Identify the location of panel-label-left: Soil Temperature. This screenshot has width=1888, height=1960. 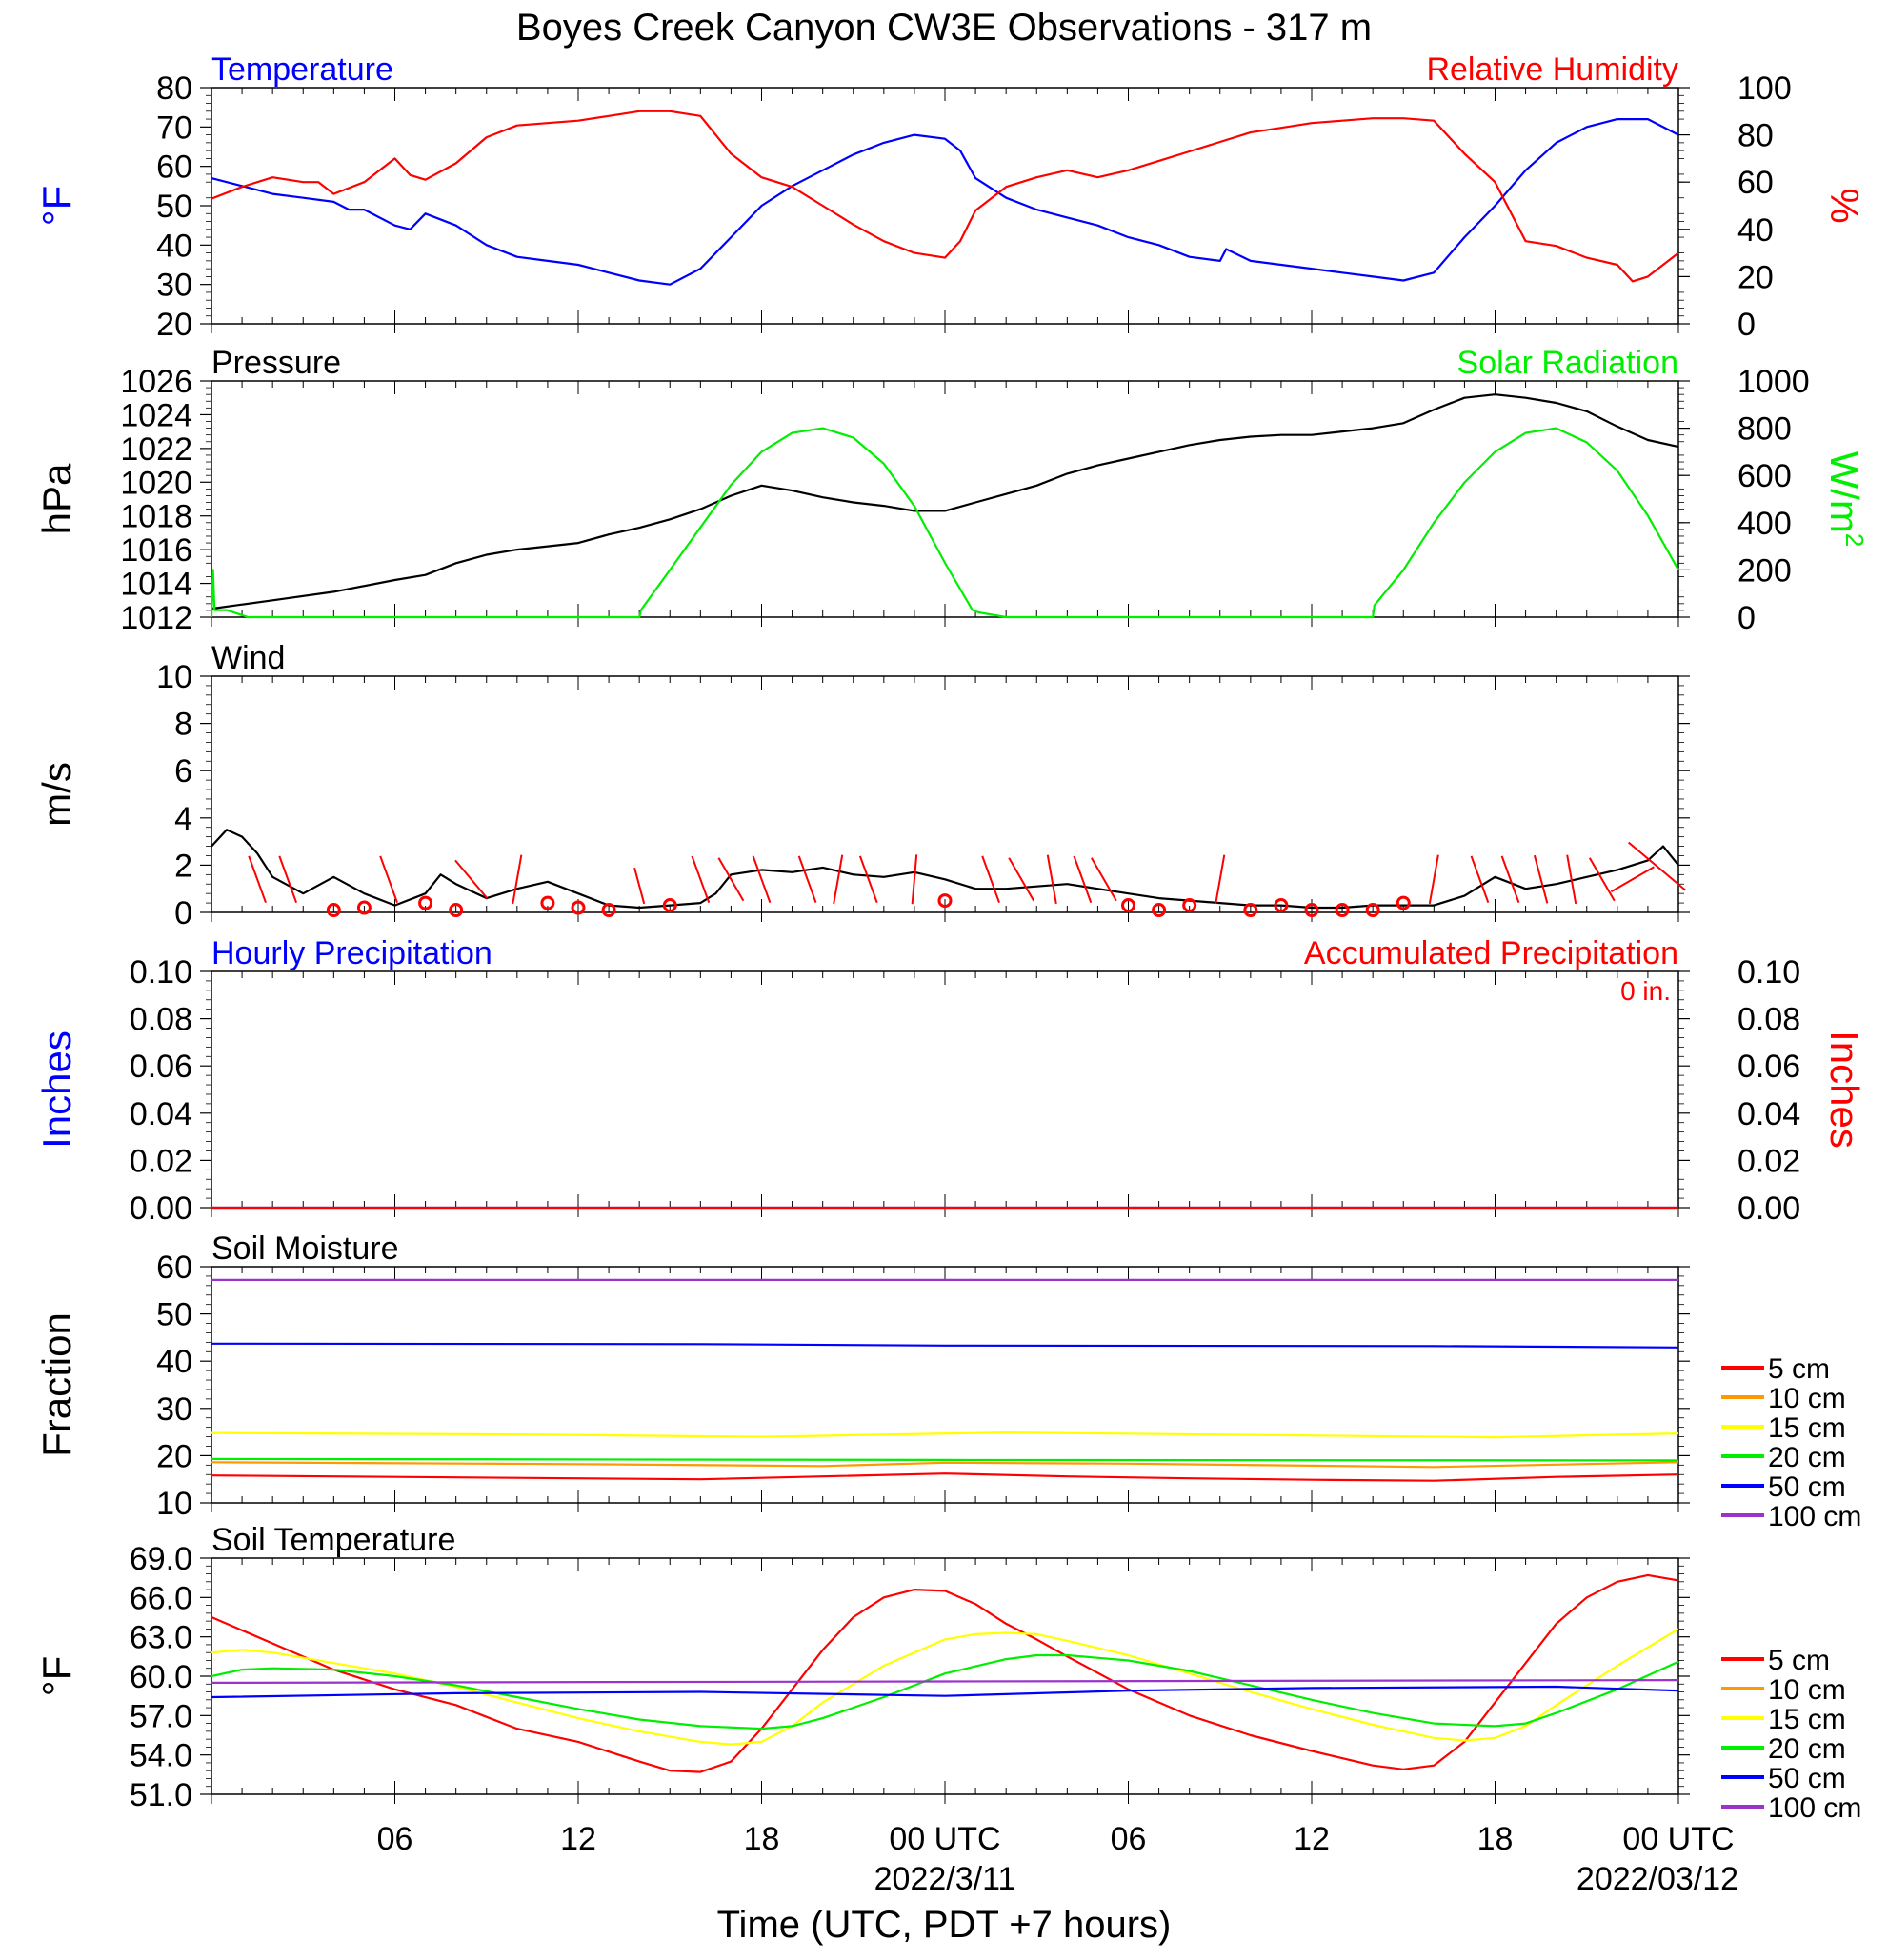
(333, 1540).